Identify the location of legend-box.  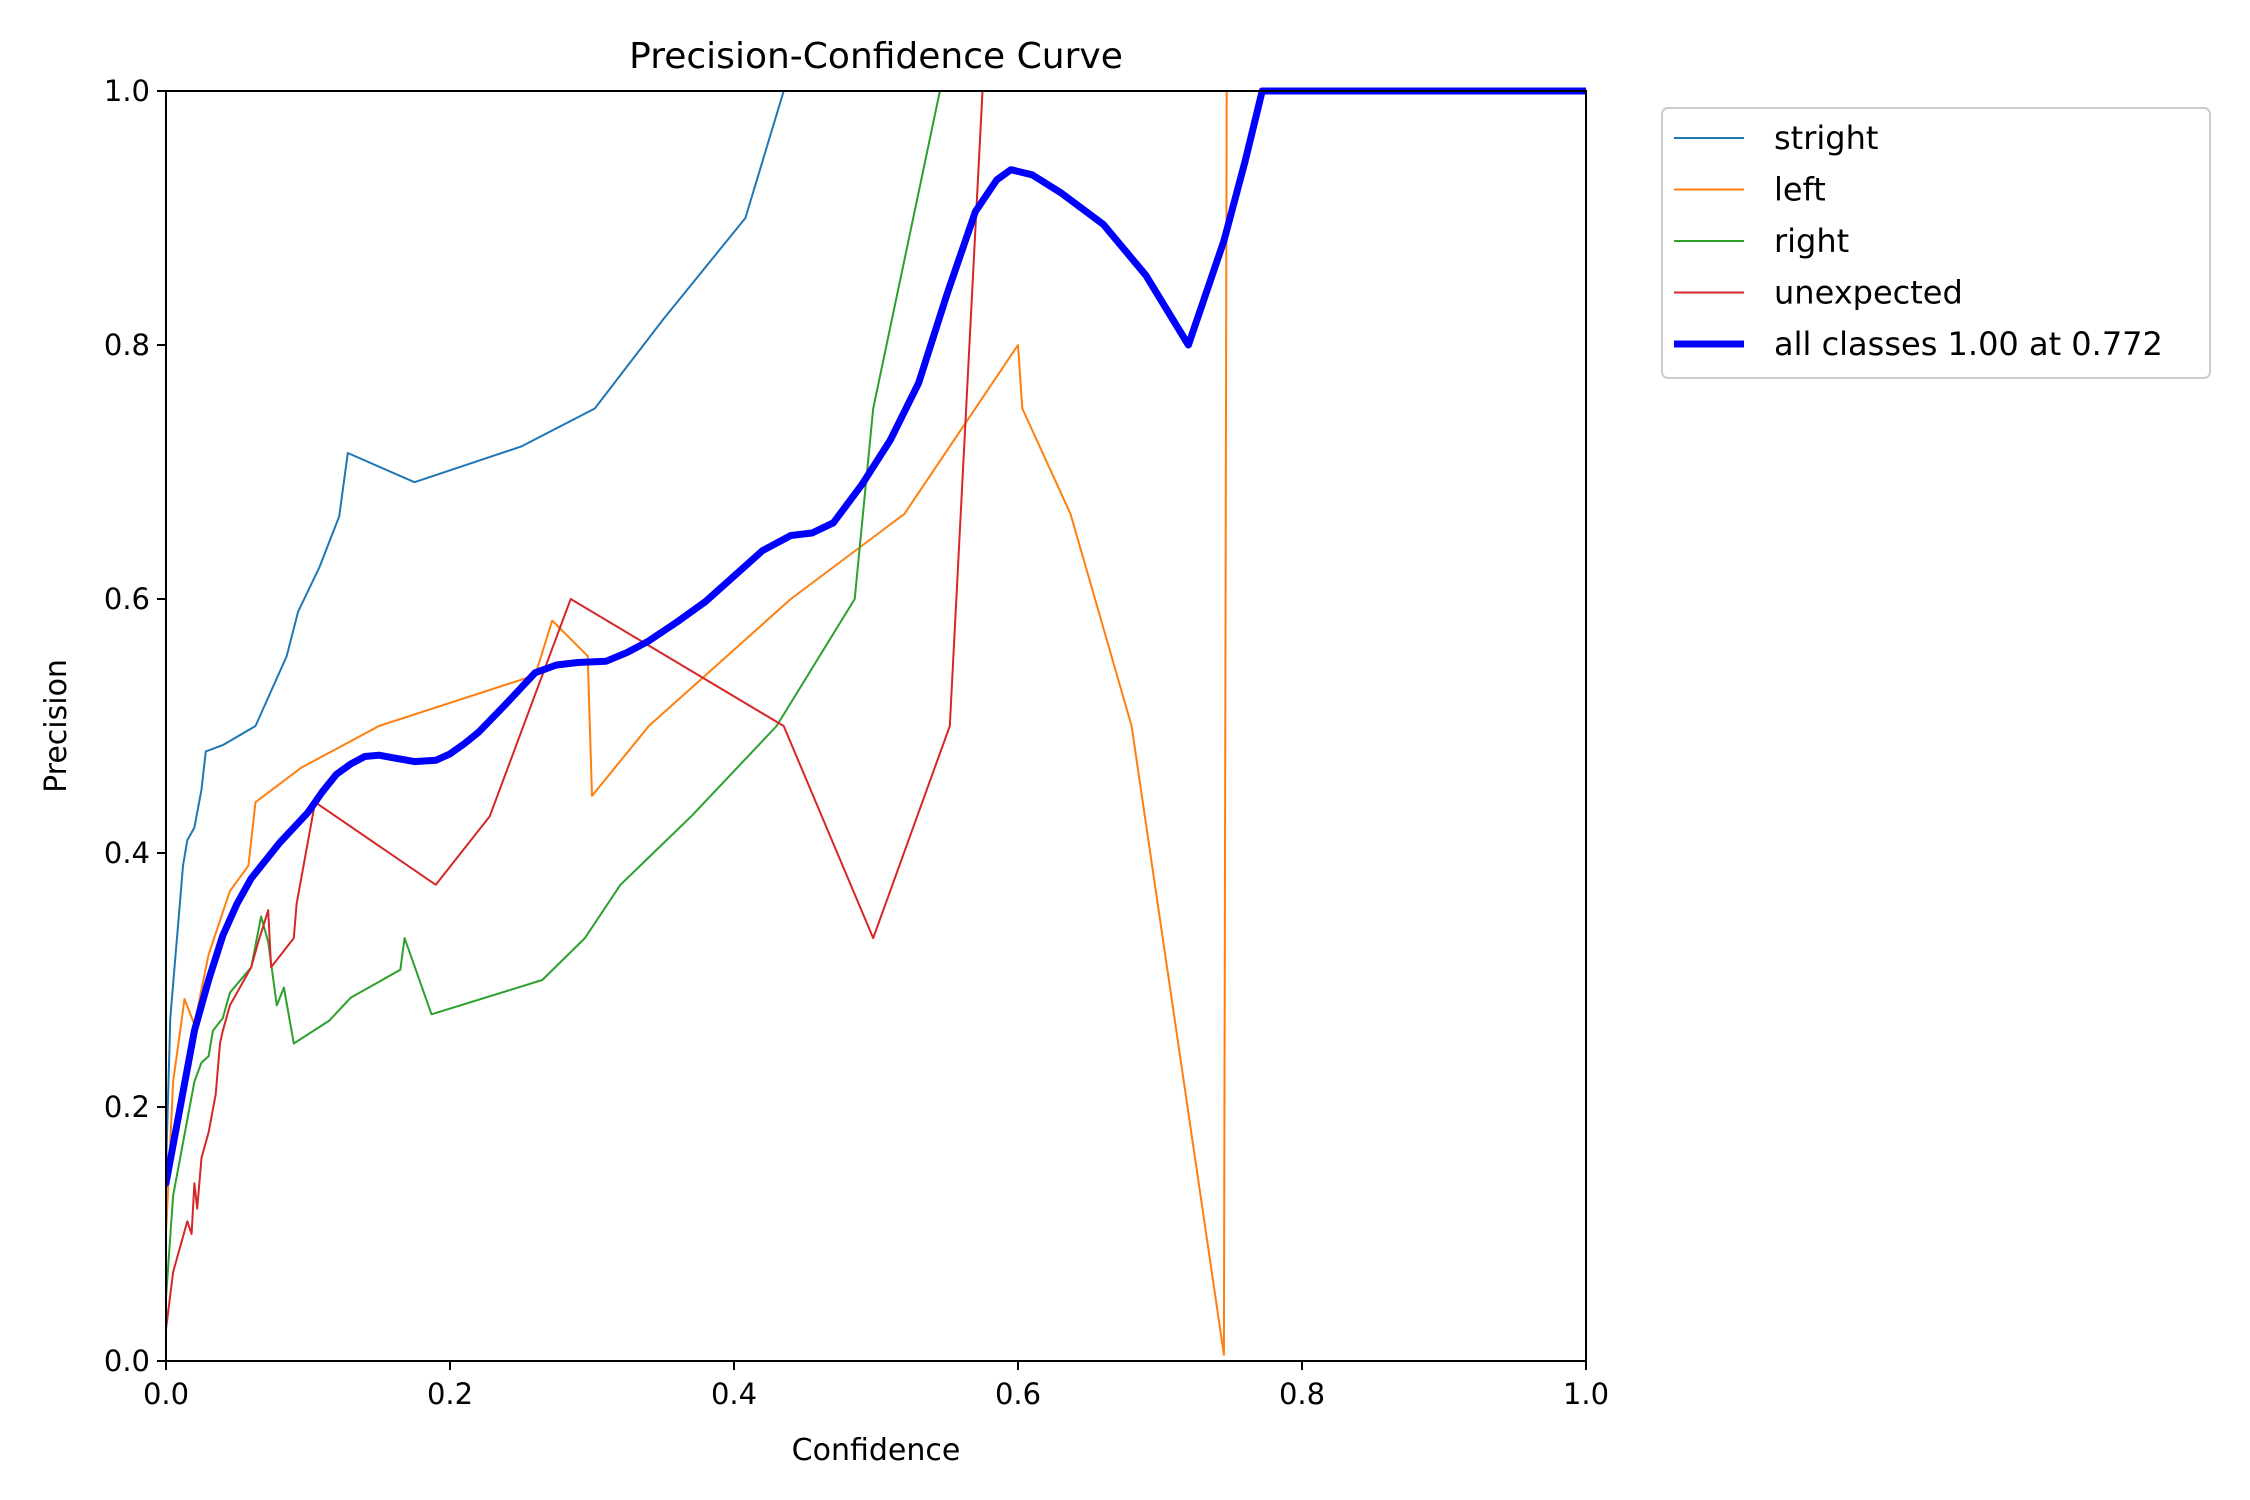
(1936, 243).